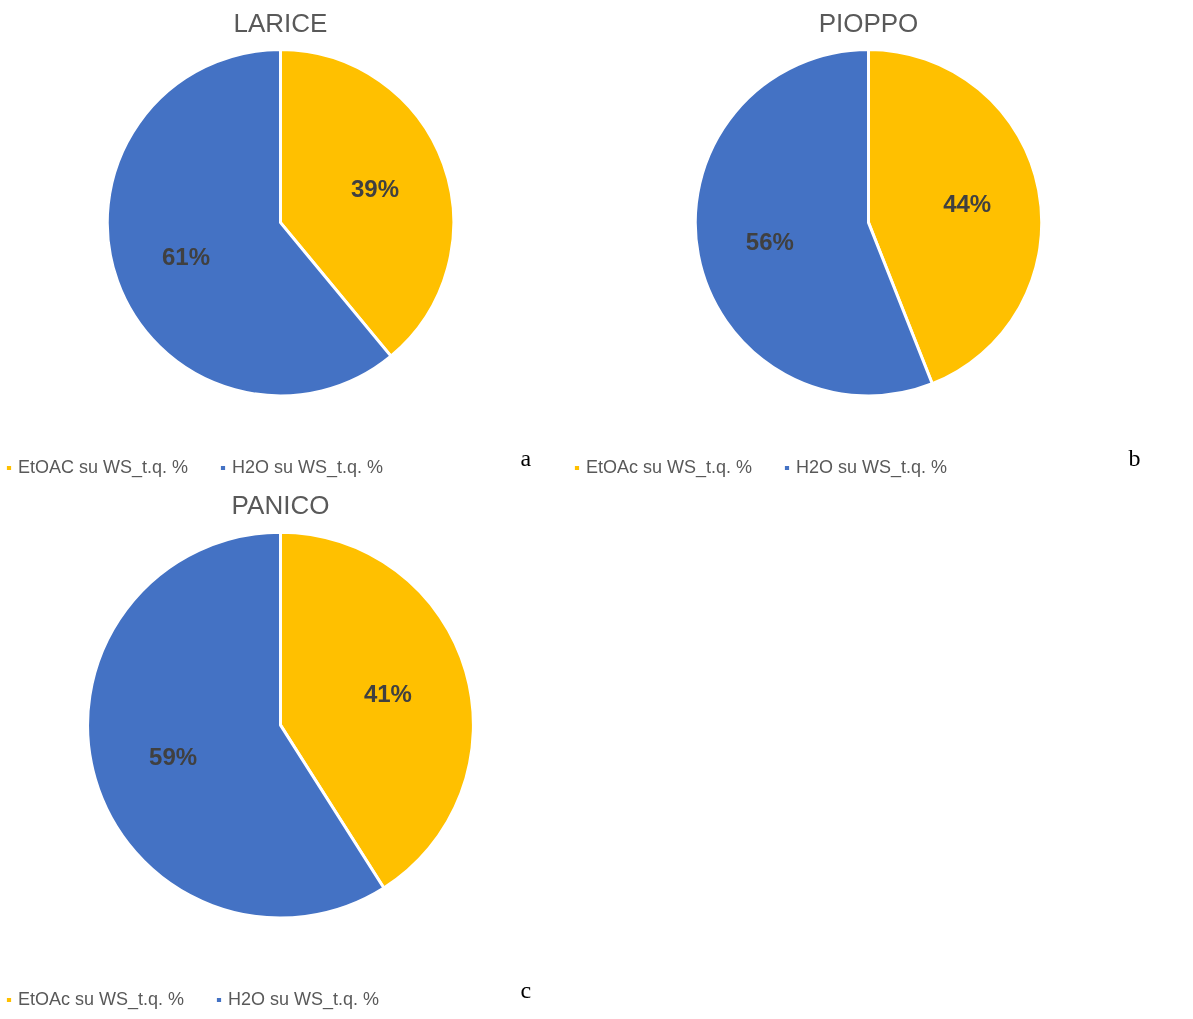  Describe the element at coordinates (967, 204) in the screenshot. I see `data-label: 44%` at that location.